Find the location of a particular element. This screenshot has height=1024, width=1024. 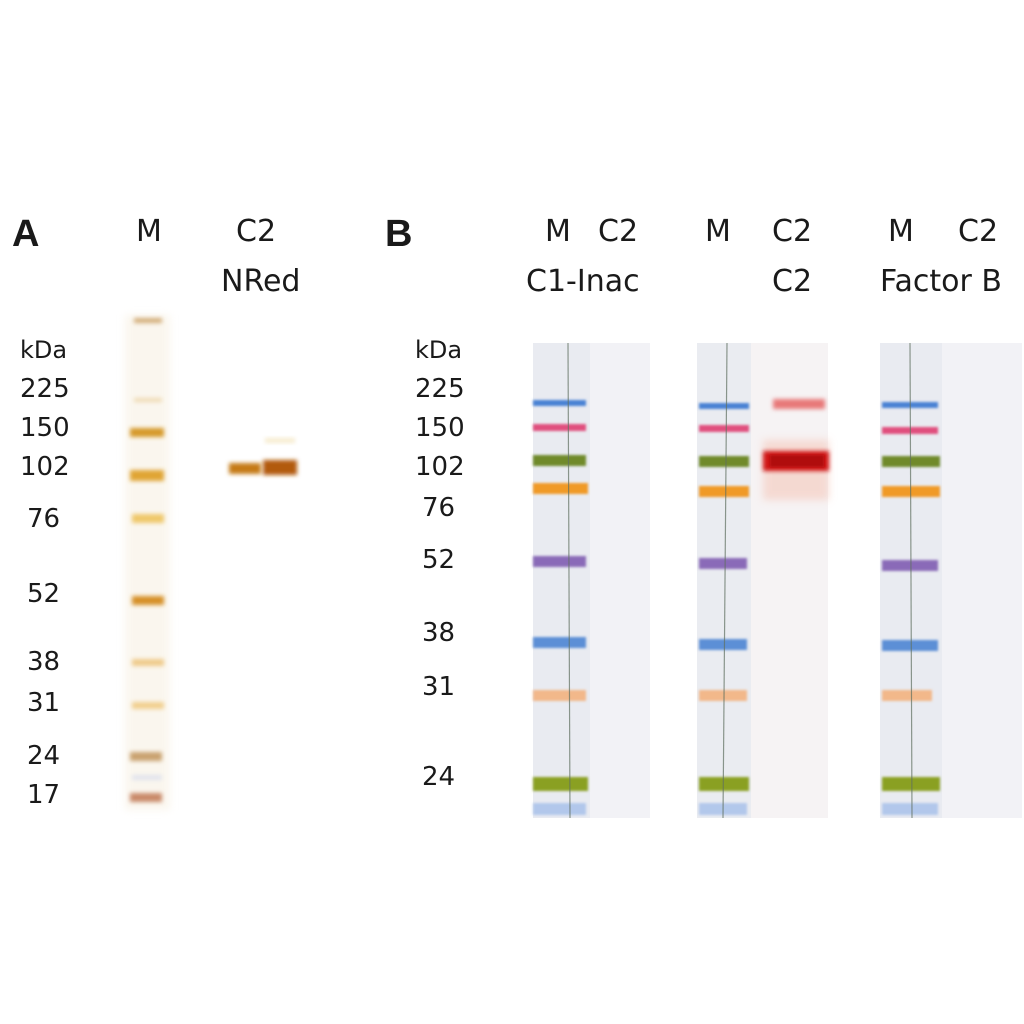

blot-2-sample-label: C2 is located at coordinates (792, 231).